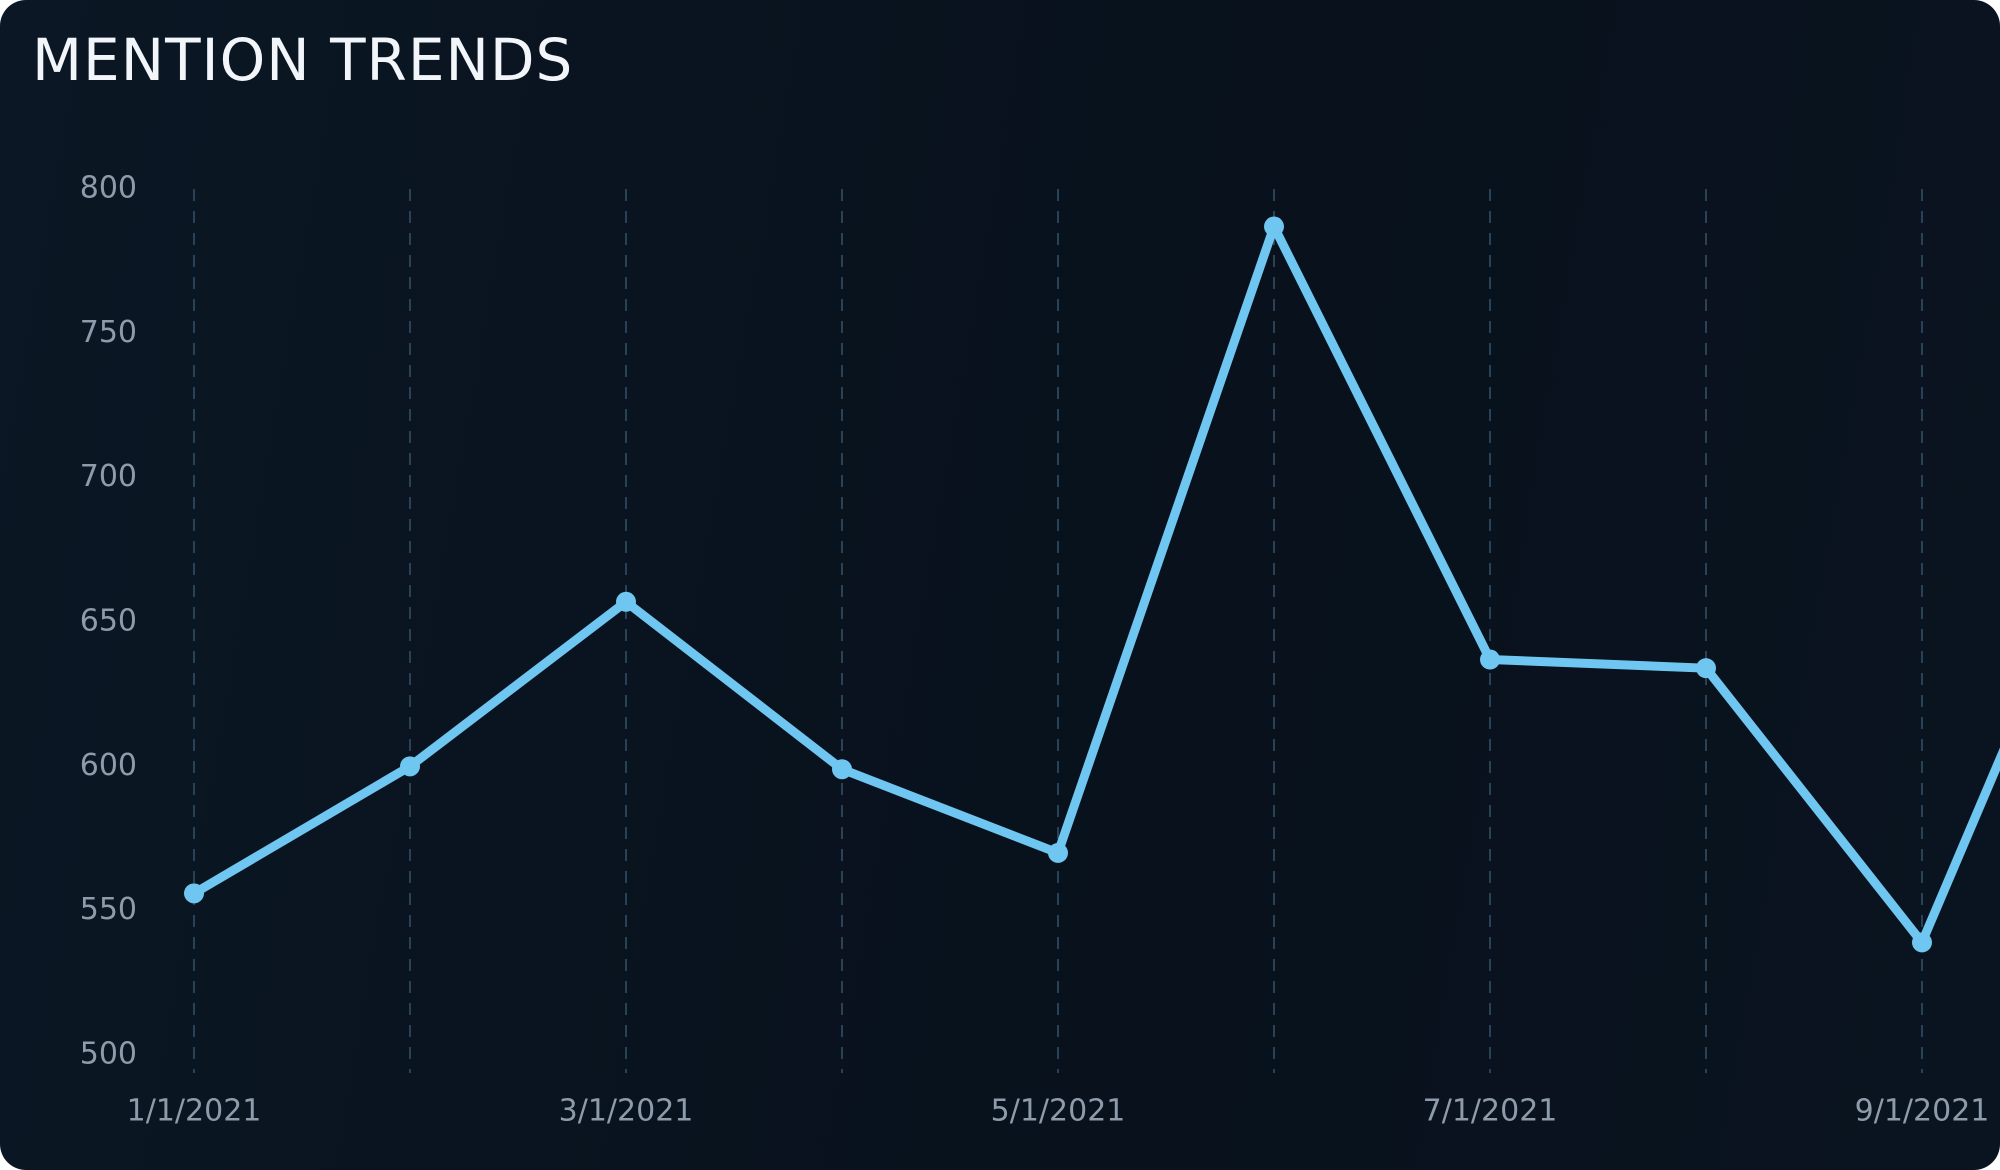 Image resolution: width=2000 pixels, height=1170 pixels. I want to click on x-tick-label: 7/1/2021, so click(1490, 1111).